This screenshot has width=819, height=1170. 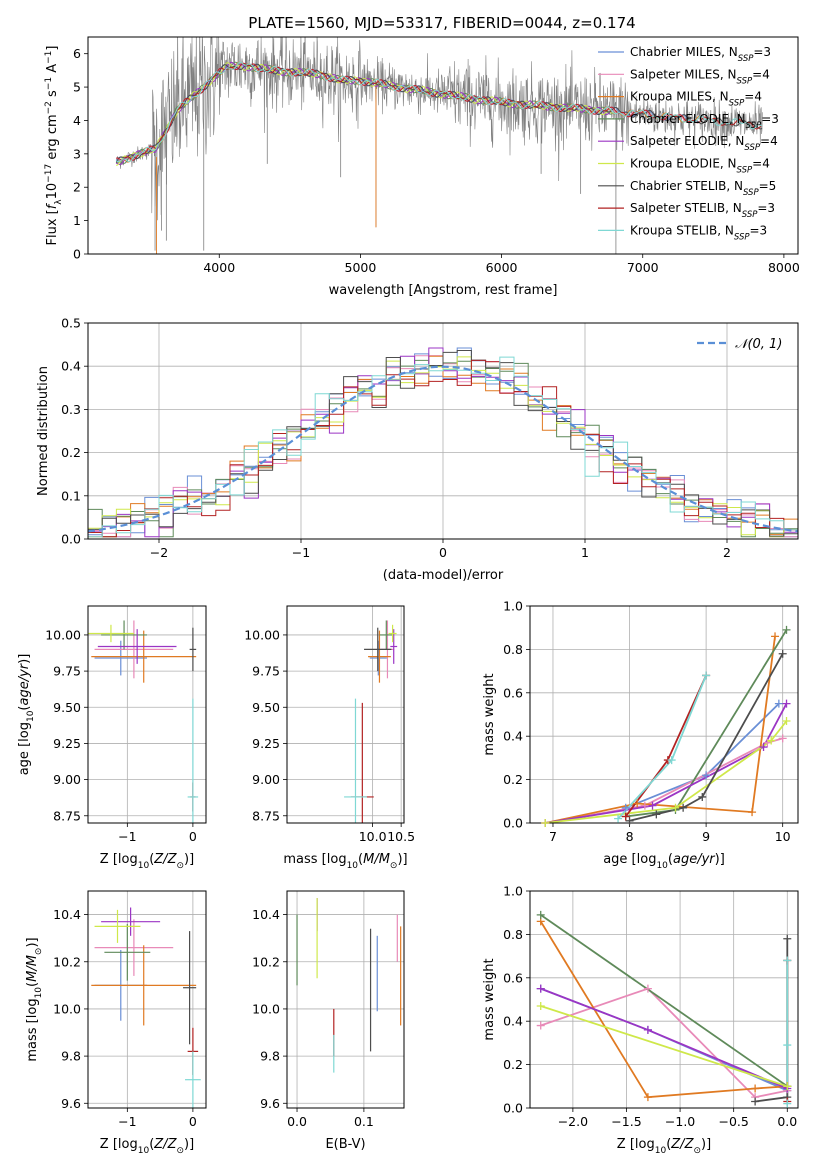 I want to click on legend-model: Kroupa MILES, N, so click(x=679, y=97).